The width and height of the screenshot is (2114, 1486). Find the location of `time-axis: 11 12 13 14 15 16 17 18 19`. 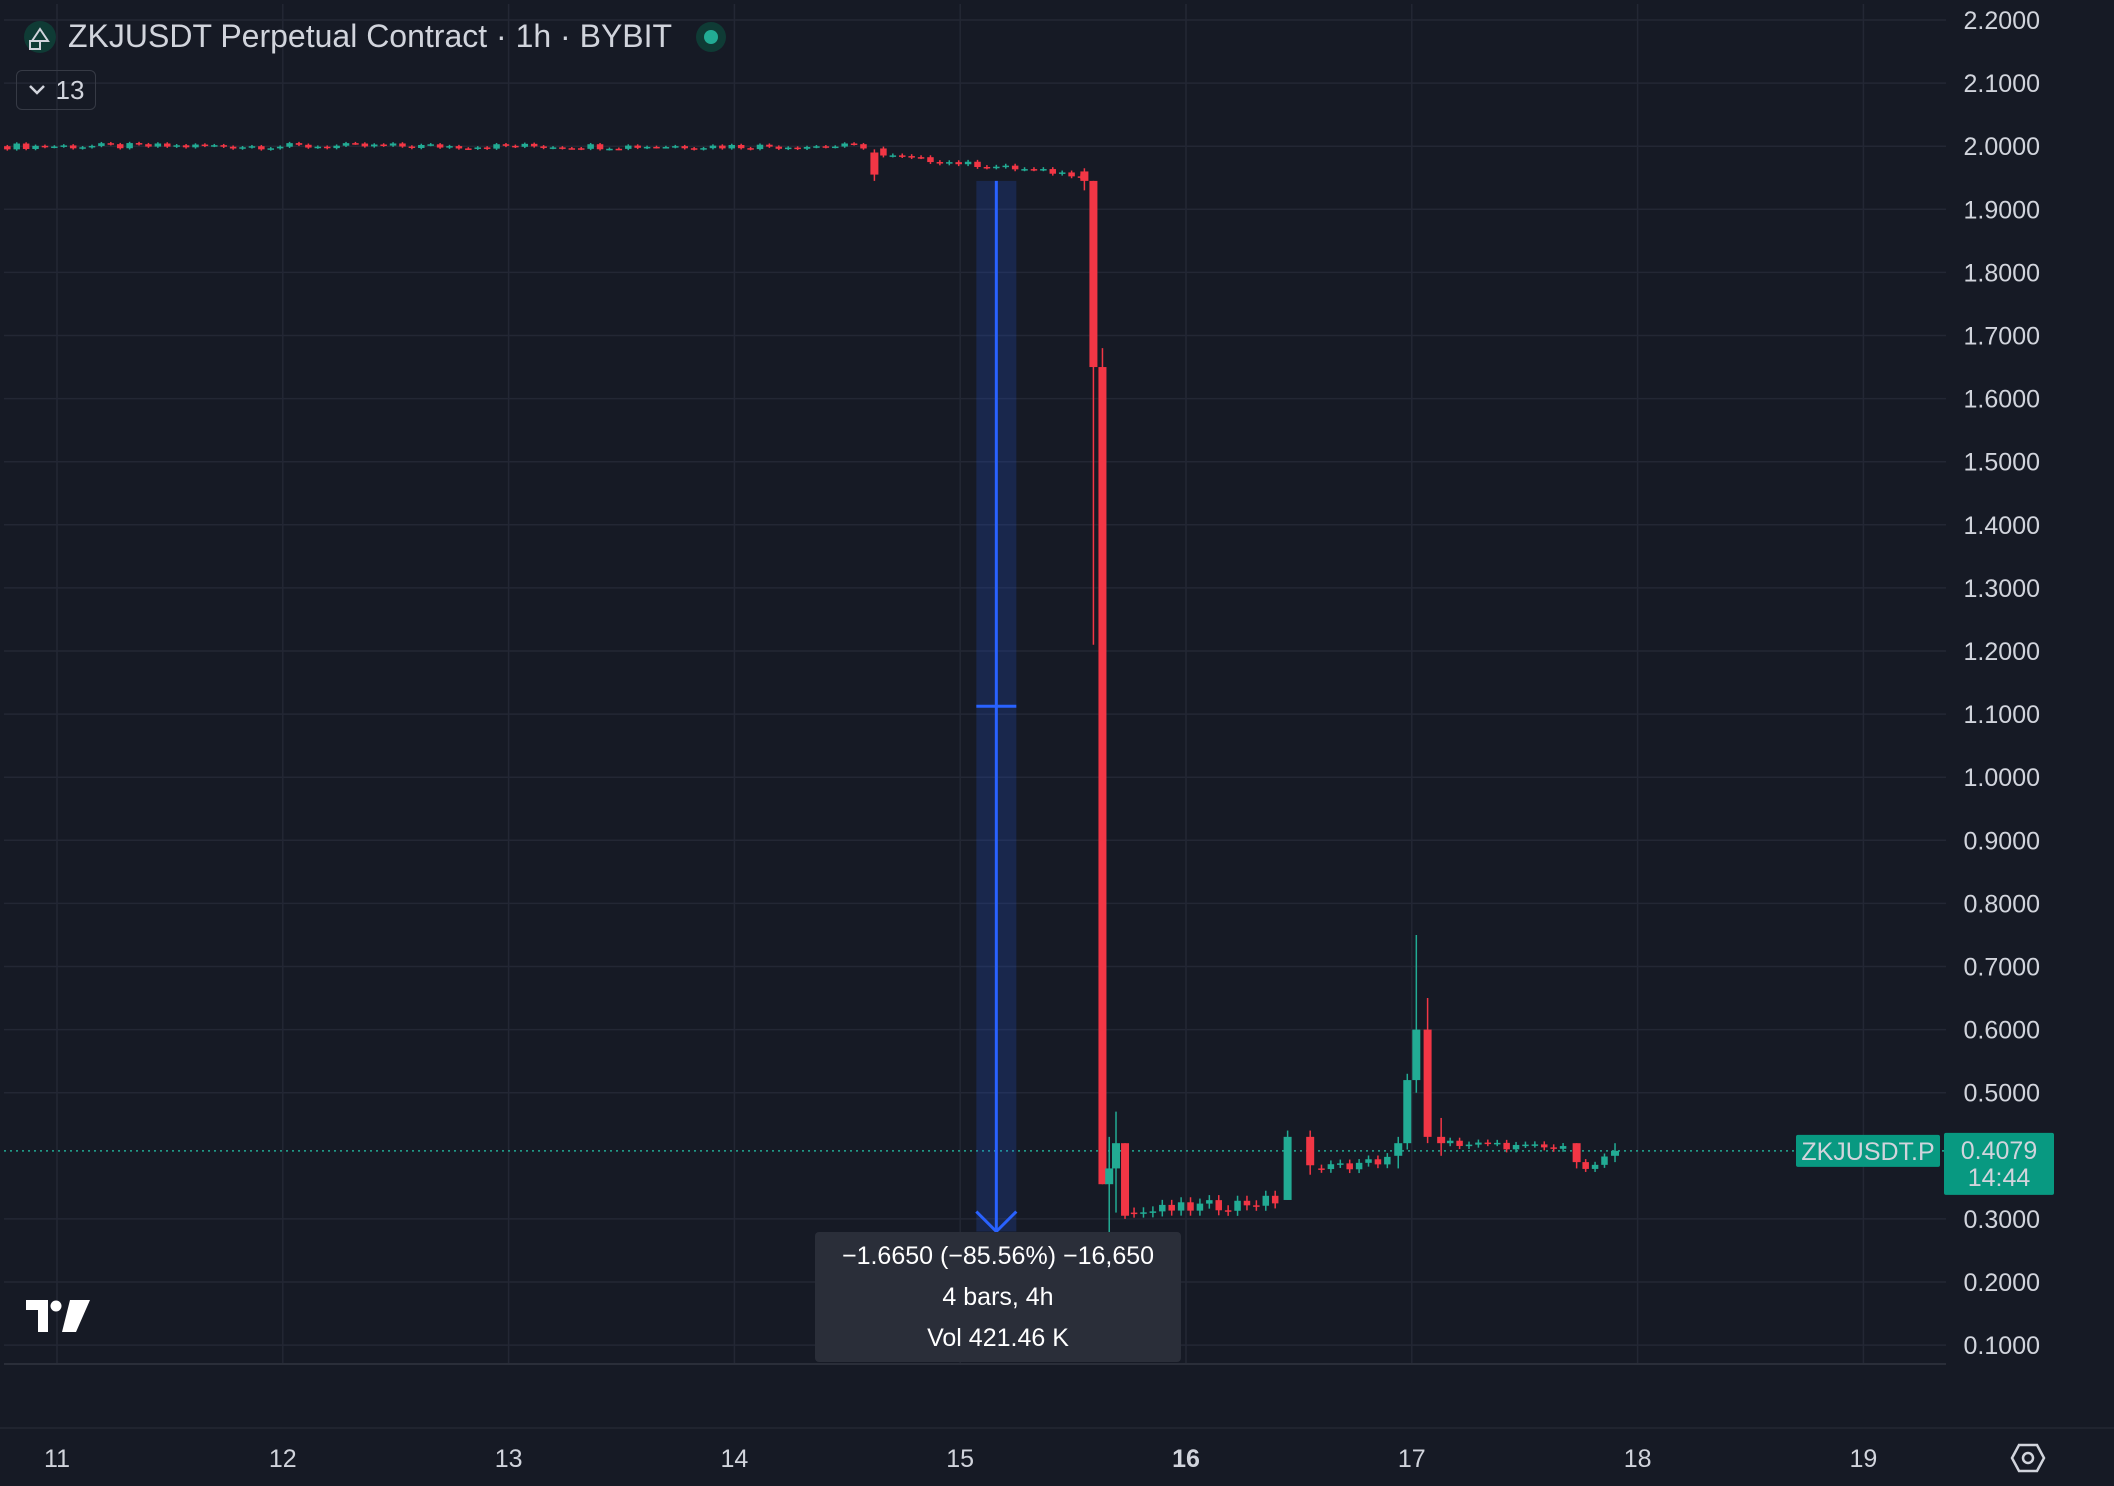

time-axis: 11 12 13 14 15 16 17 18 19 is located at coordinates (960, 1459).